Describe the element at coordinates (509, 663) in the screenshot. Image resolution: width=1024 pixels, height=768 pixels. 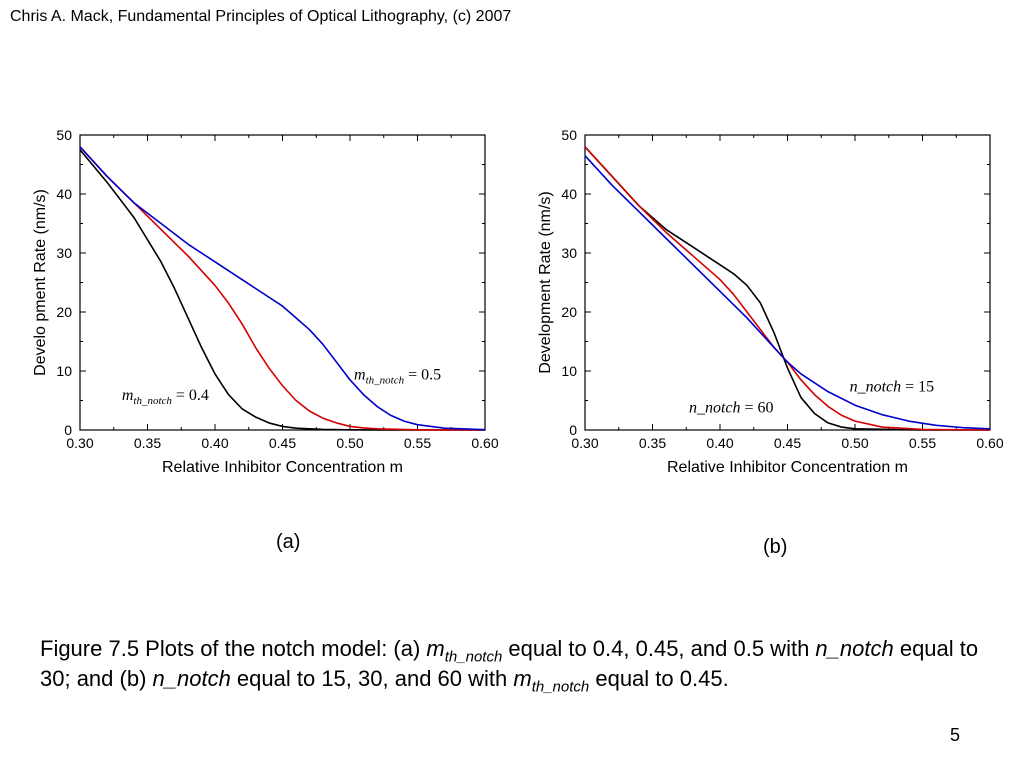
I see `caption-text-3: equal to 30; and (b)` at that location.